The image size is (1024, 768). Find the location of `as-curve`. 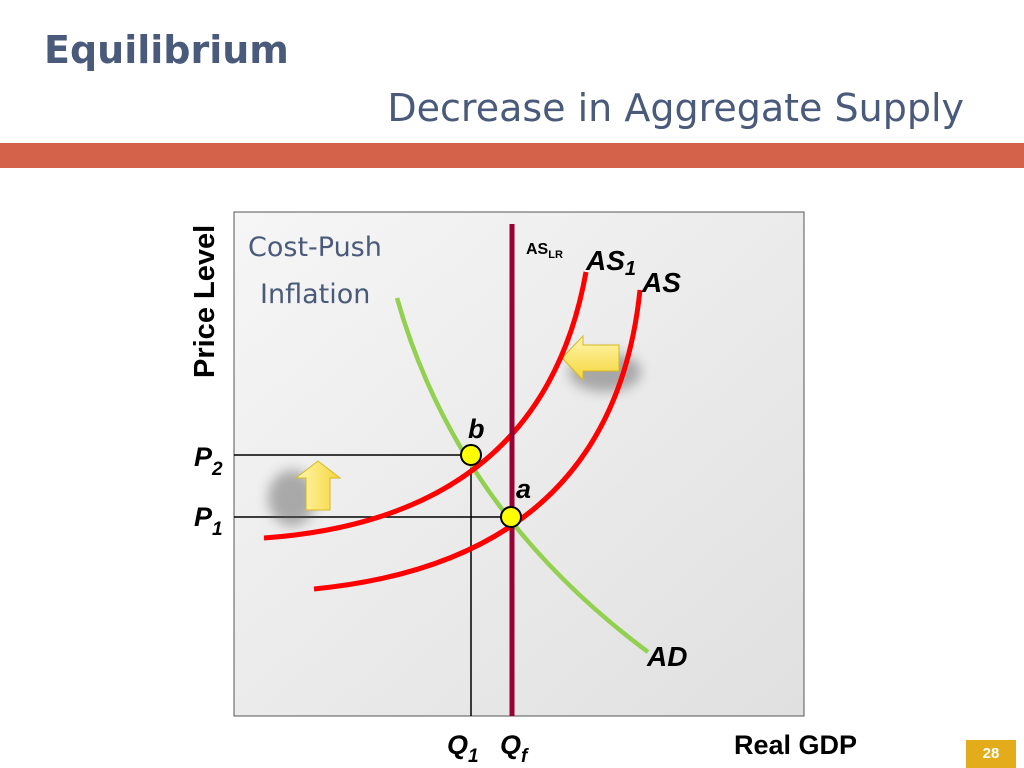

as-curve is located at coordinates (478, 440).